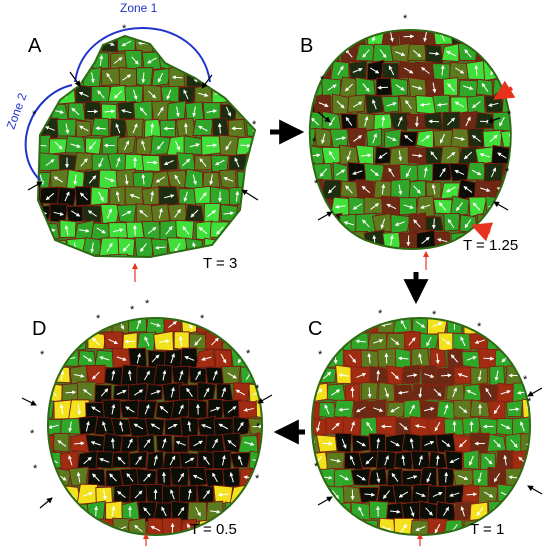  Describe the element at coordinates (207, 81) in the screenshot. I see `pointer-arrow` at that location.